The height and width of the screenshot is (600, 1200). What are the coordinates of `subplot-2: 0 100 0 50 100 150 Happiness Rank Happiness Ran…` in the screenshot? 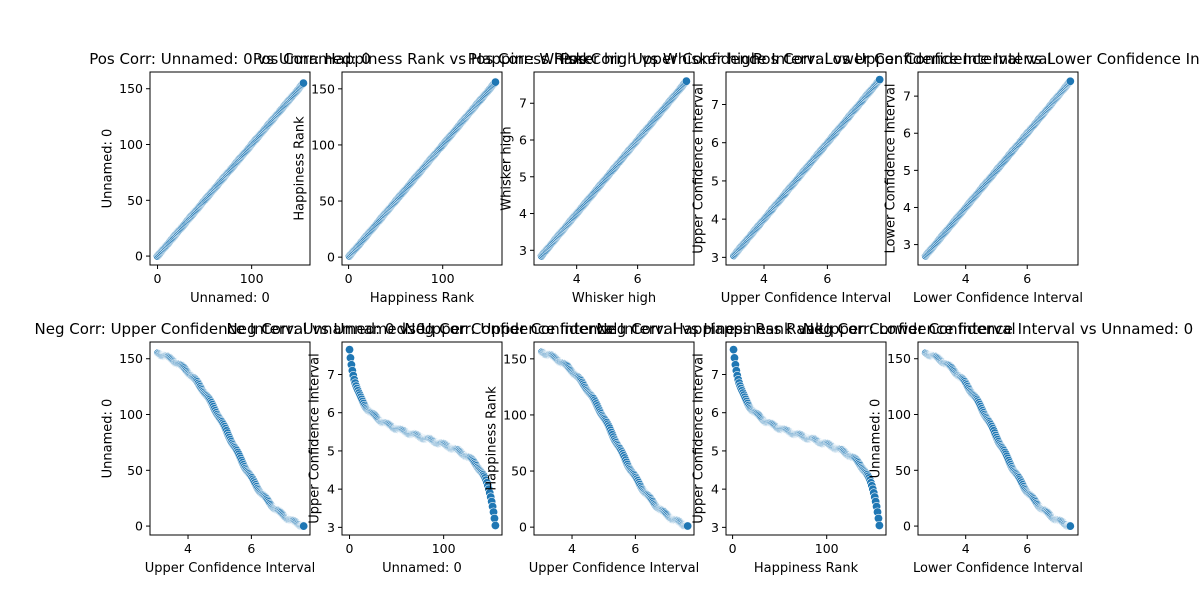 It's located at (422, 178).